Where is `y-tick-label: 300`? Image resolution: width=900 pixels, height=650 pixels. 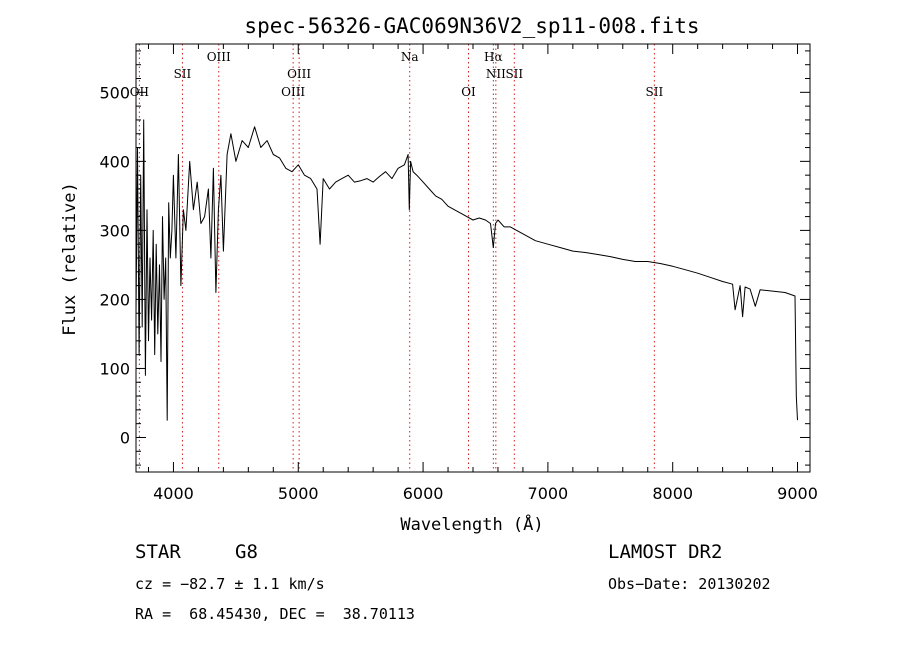 y-tick-label: 300 is located at coordinates (114, 230).